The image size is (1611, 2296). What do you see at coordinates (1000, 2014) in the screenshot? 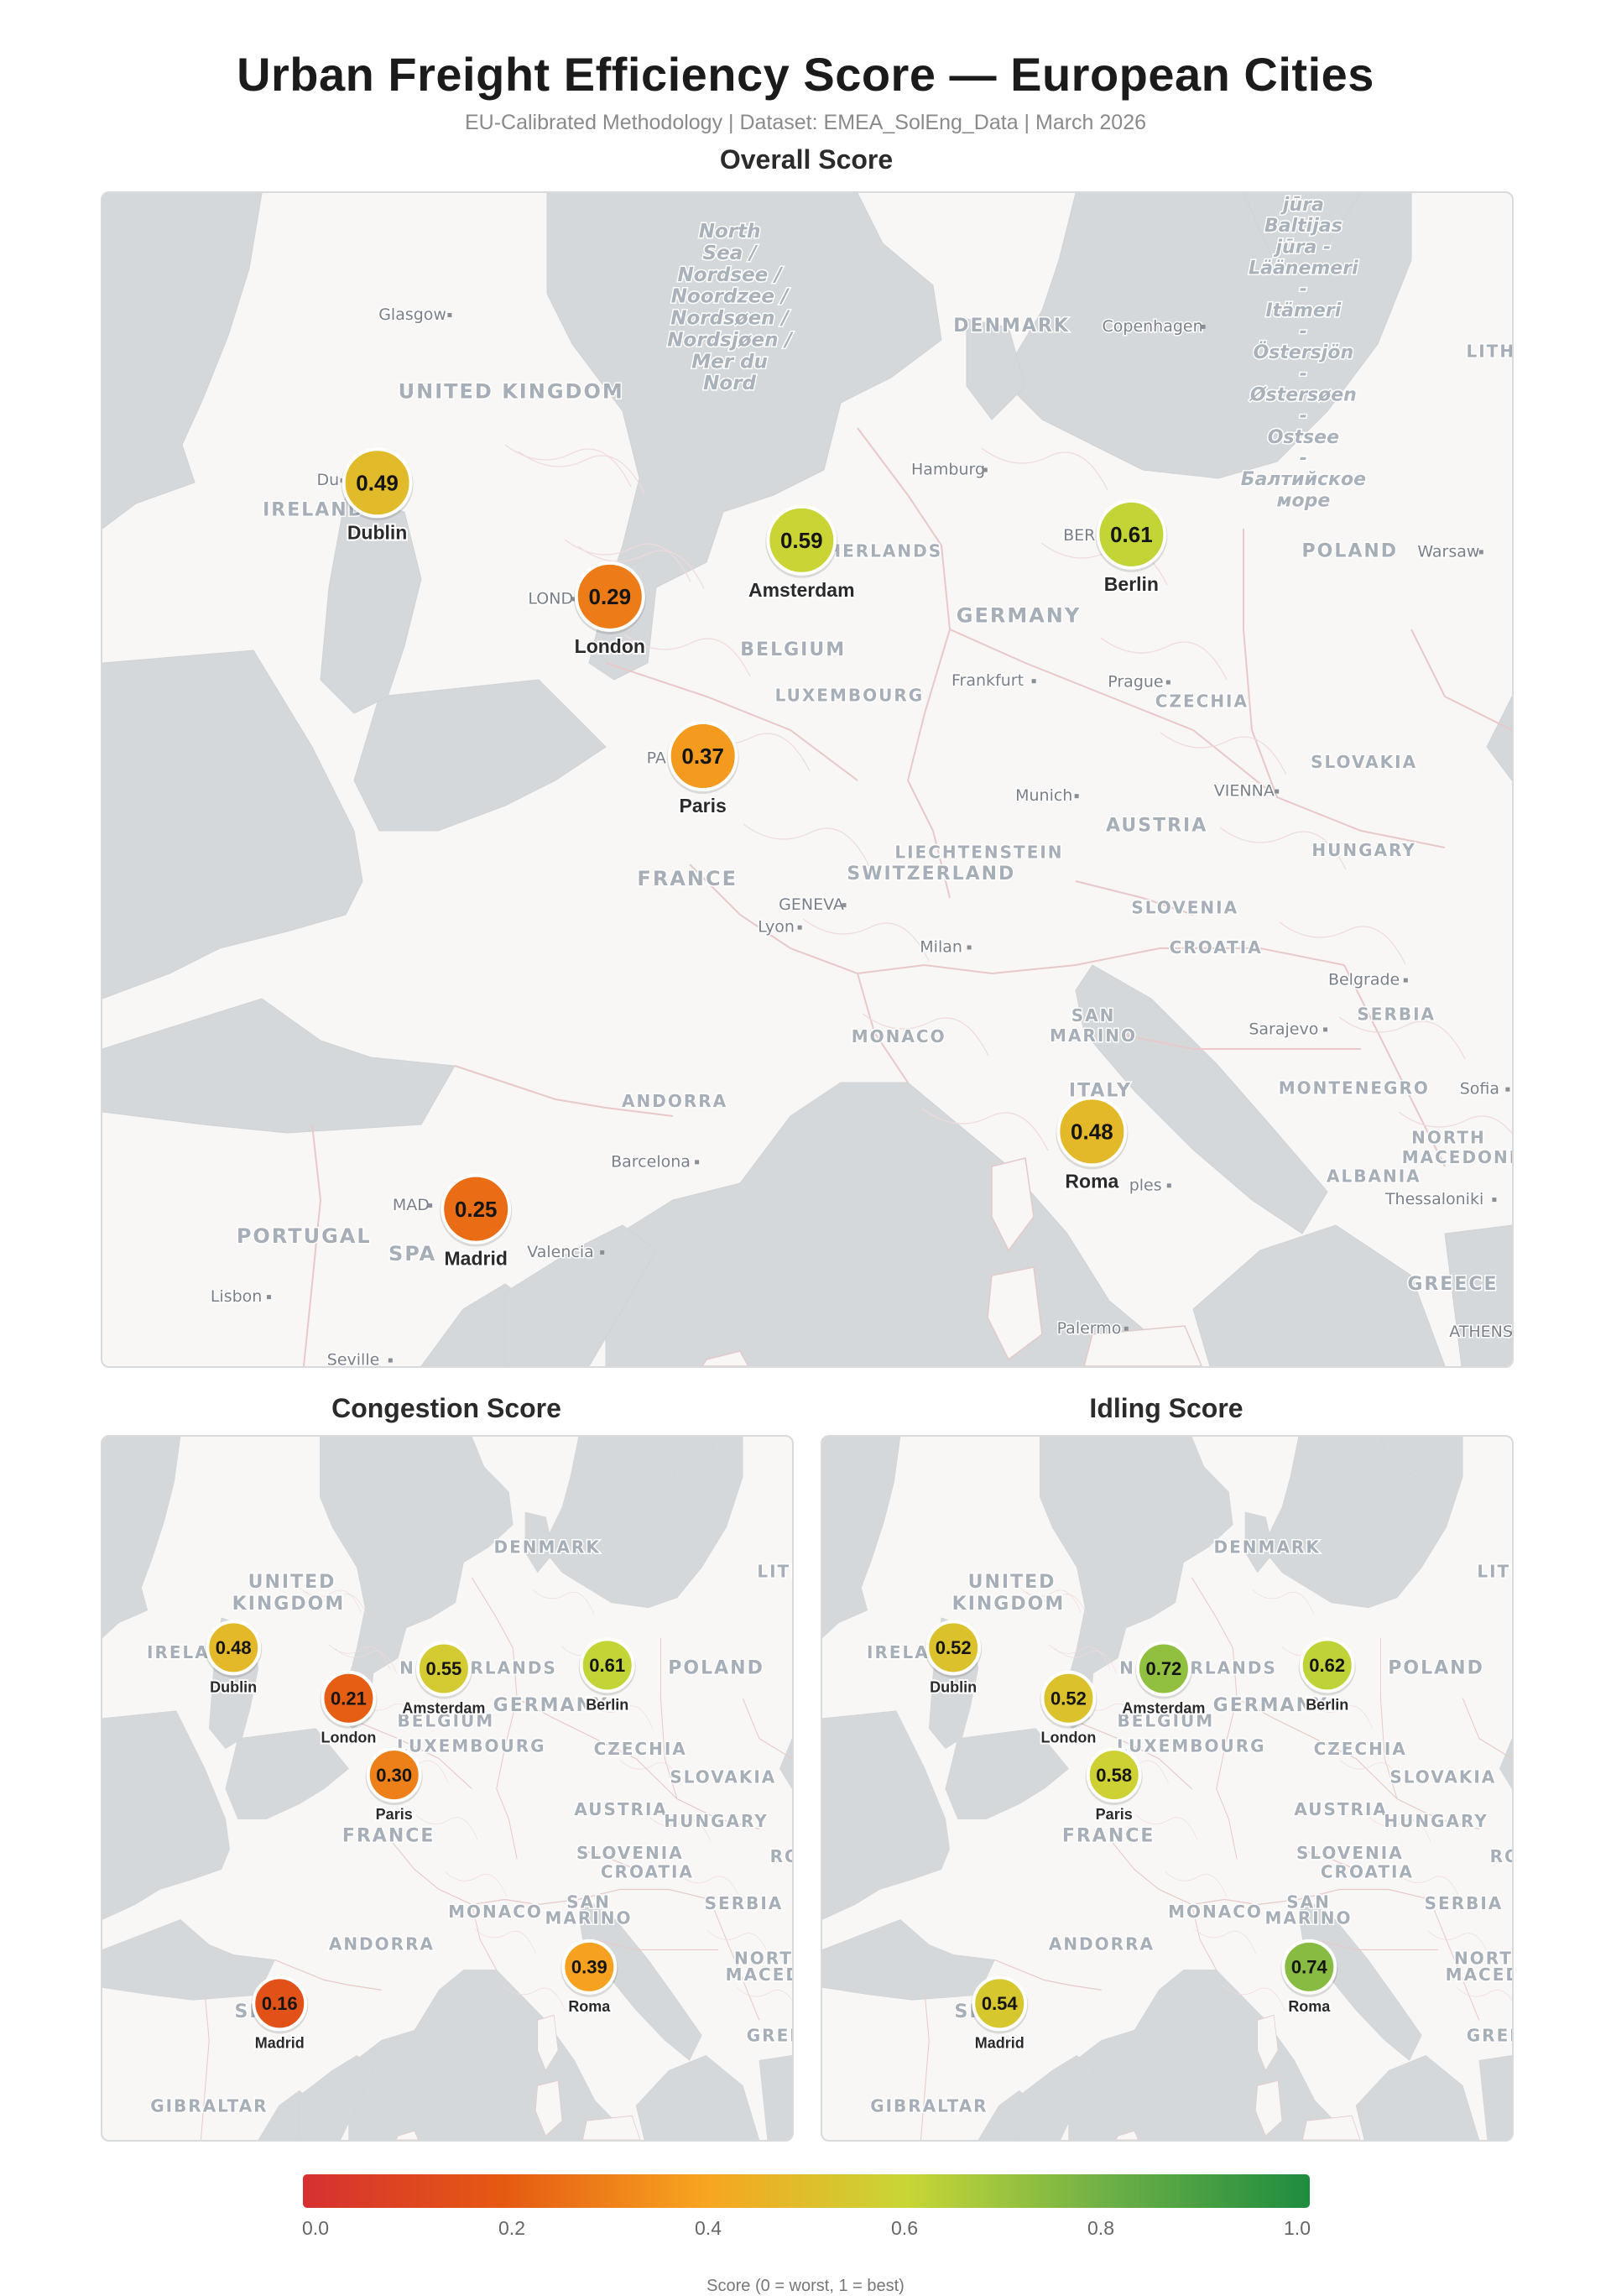
I see `city-marker-madrid: 0.54 Madrid` at bounding box center [1000, 2014].